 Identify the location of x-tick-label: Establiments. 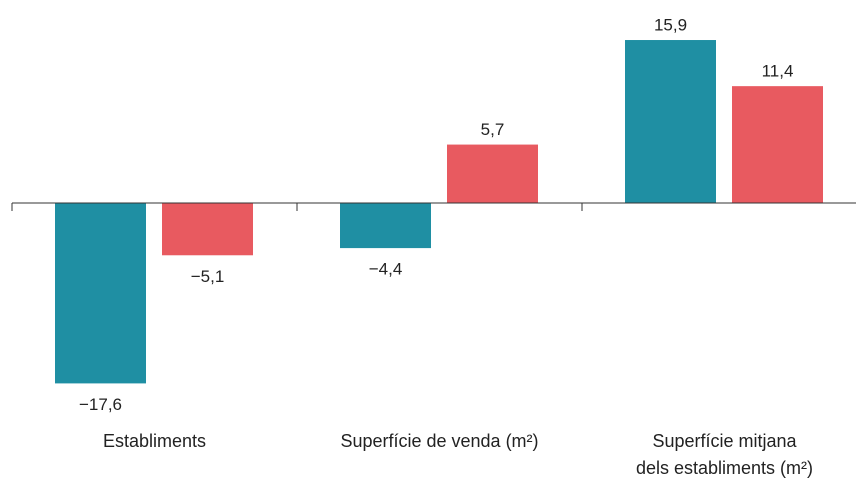
(154, 441).